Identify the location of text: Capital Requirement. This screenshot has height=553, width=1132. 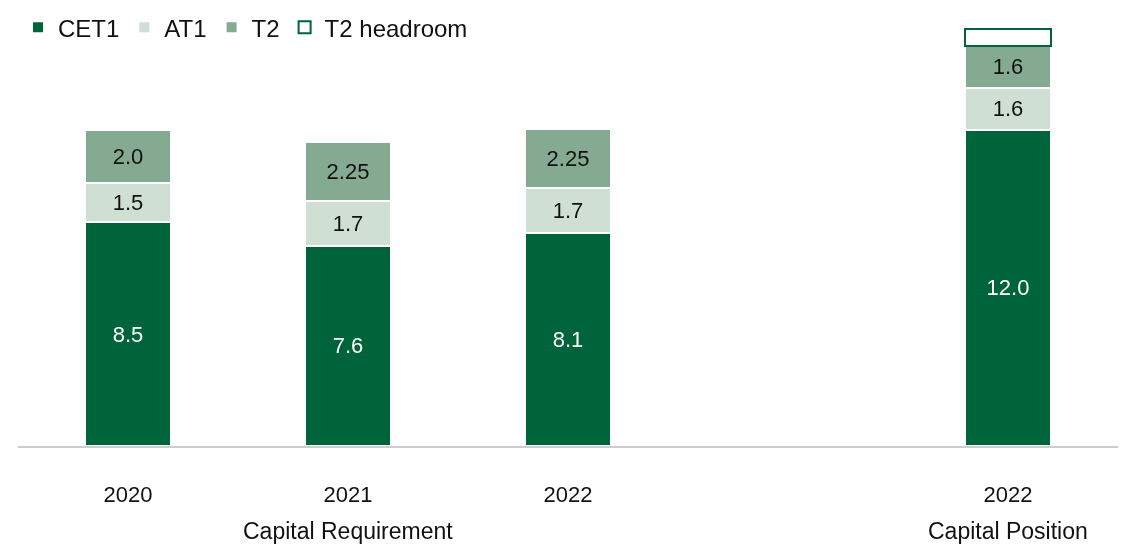
(348, 531).